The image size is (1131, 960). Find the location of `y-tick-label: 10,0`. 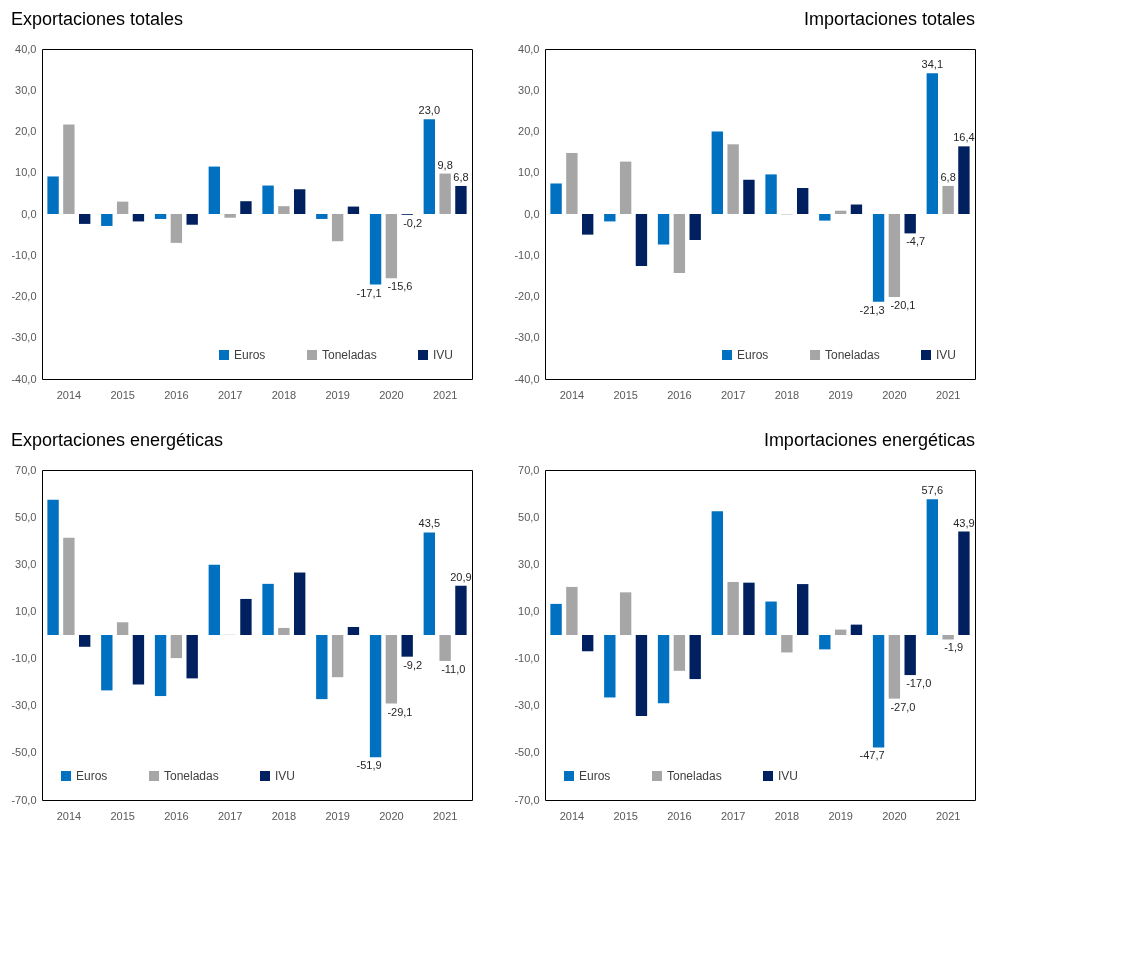

y-tick-label: 10,0 is located at coordinates (529, 610).